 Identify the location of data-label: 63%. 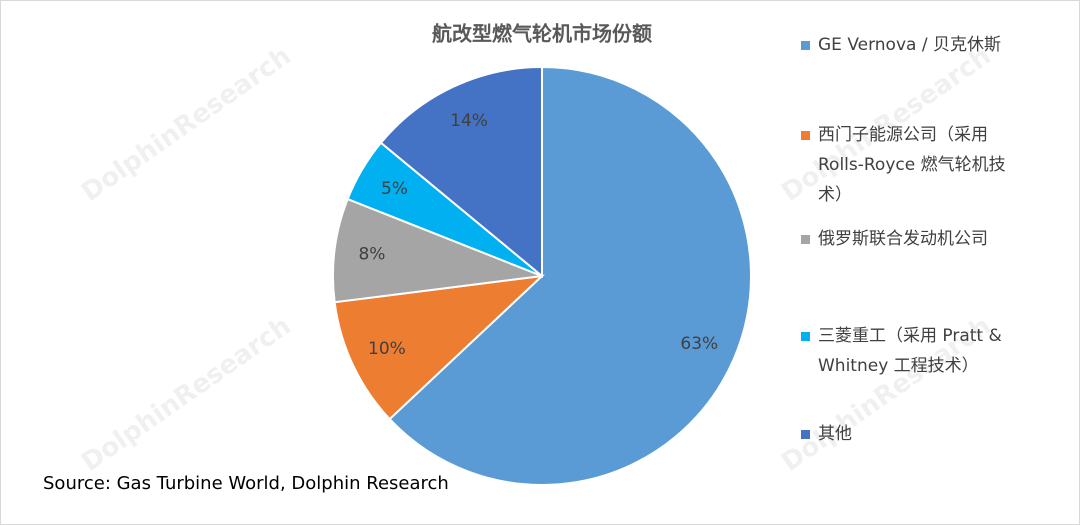
(699, 344).